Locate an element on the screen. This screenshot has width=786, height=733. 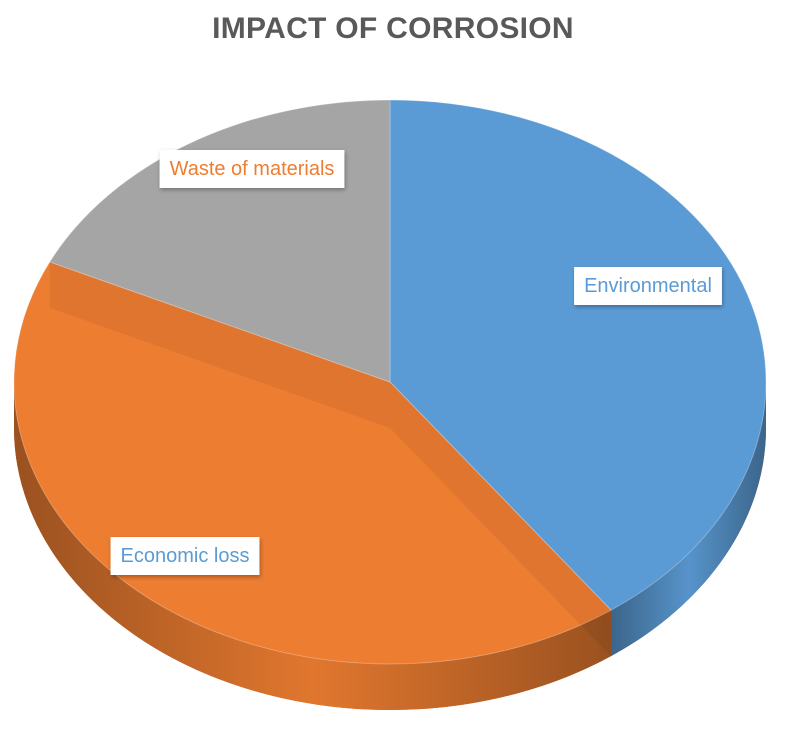
pie-side-shade is located at coordinates (688, 519).